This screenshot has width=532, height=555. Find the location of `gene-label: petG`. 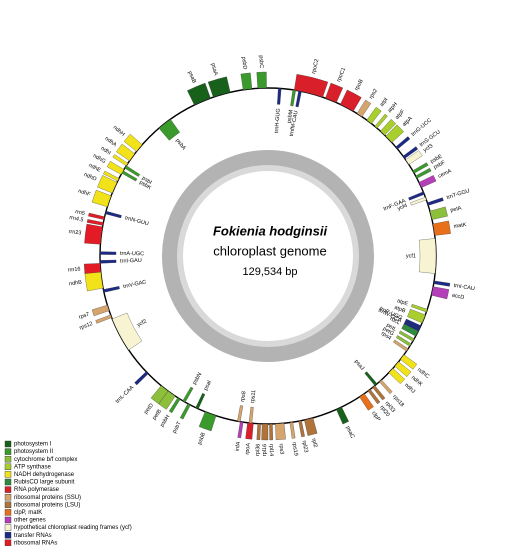

gene-label: petG is located at coordinates (388, 331).